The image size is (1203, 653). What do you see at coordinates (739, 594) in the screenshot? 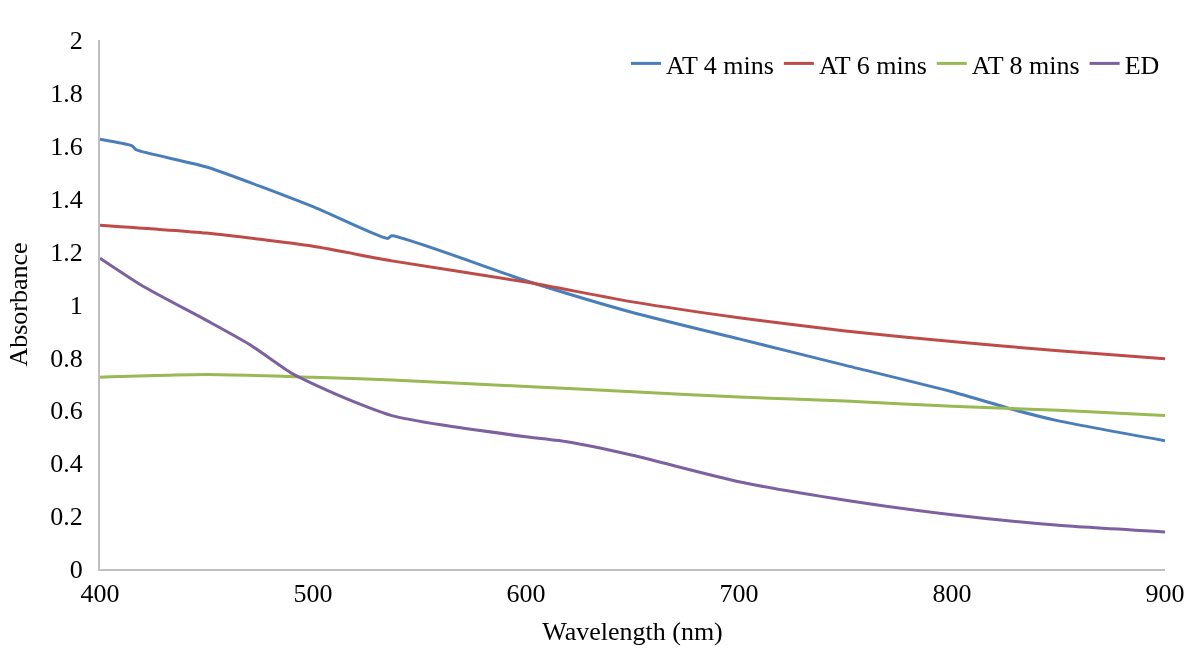
I see `x-tick-label: 700` at bounding box center [739, 594].